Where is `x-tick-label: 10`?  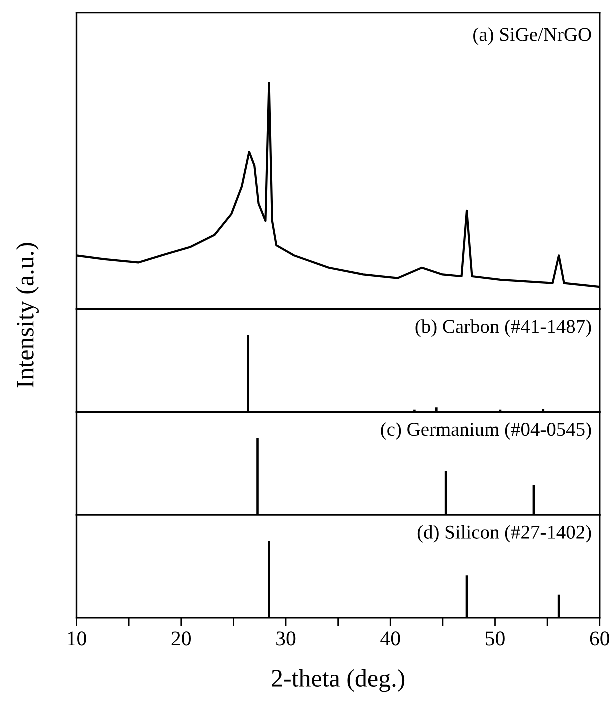 x-tick-label: 10 is located at coordinates (77, 639).